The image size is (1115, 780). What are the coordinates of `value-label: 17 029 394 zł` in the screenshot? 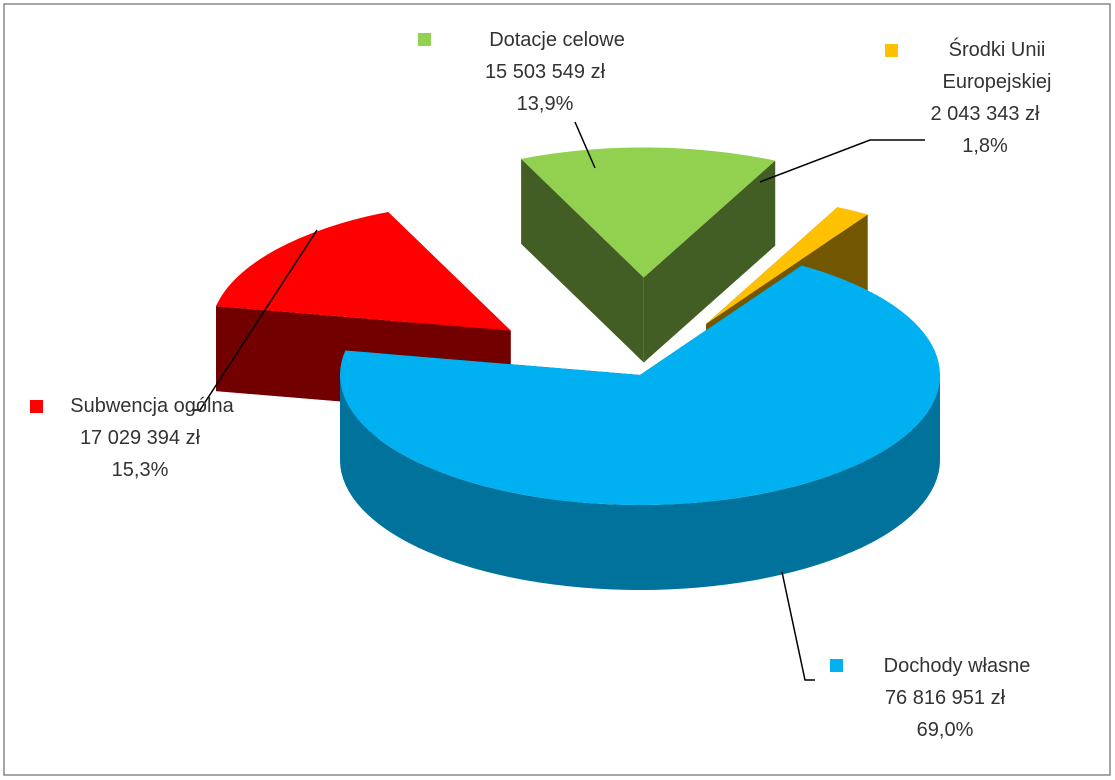 It's located at (140, 438).